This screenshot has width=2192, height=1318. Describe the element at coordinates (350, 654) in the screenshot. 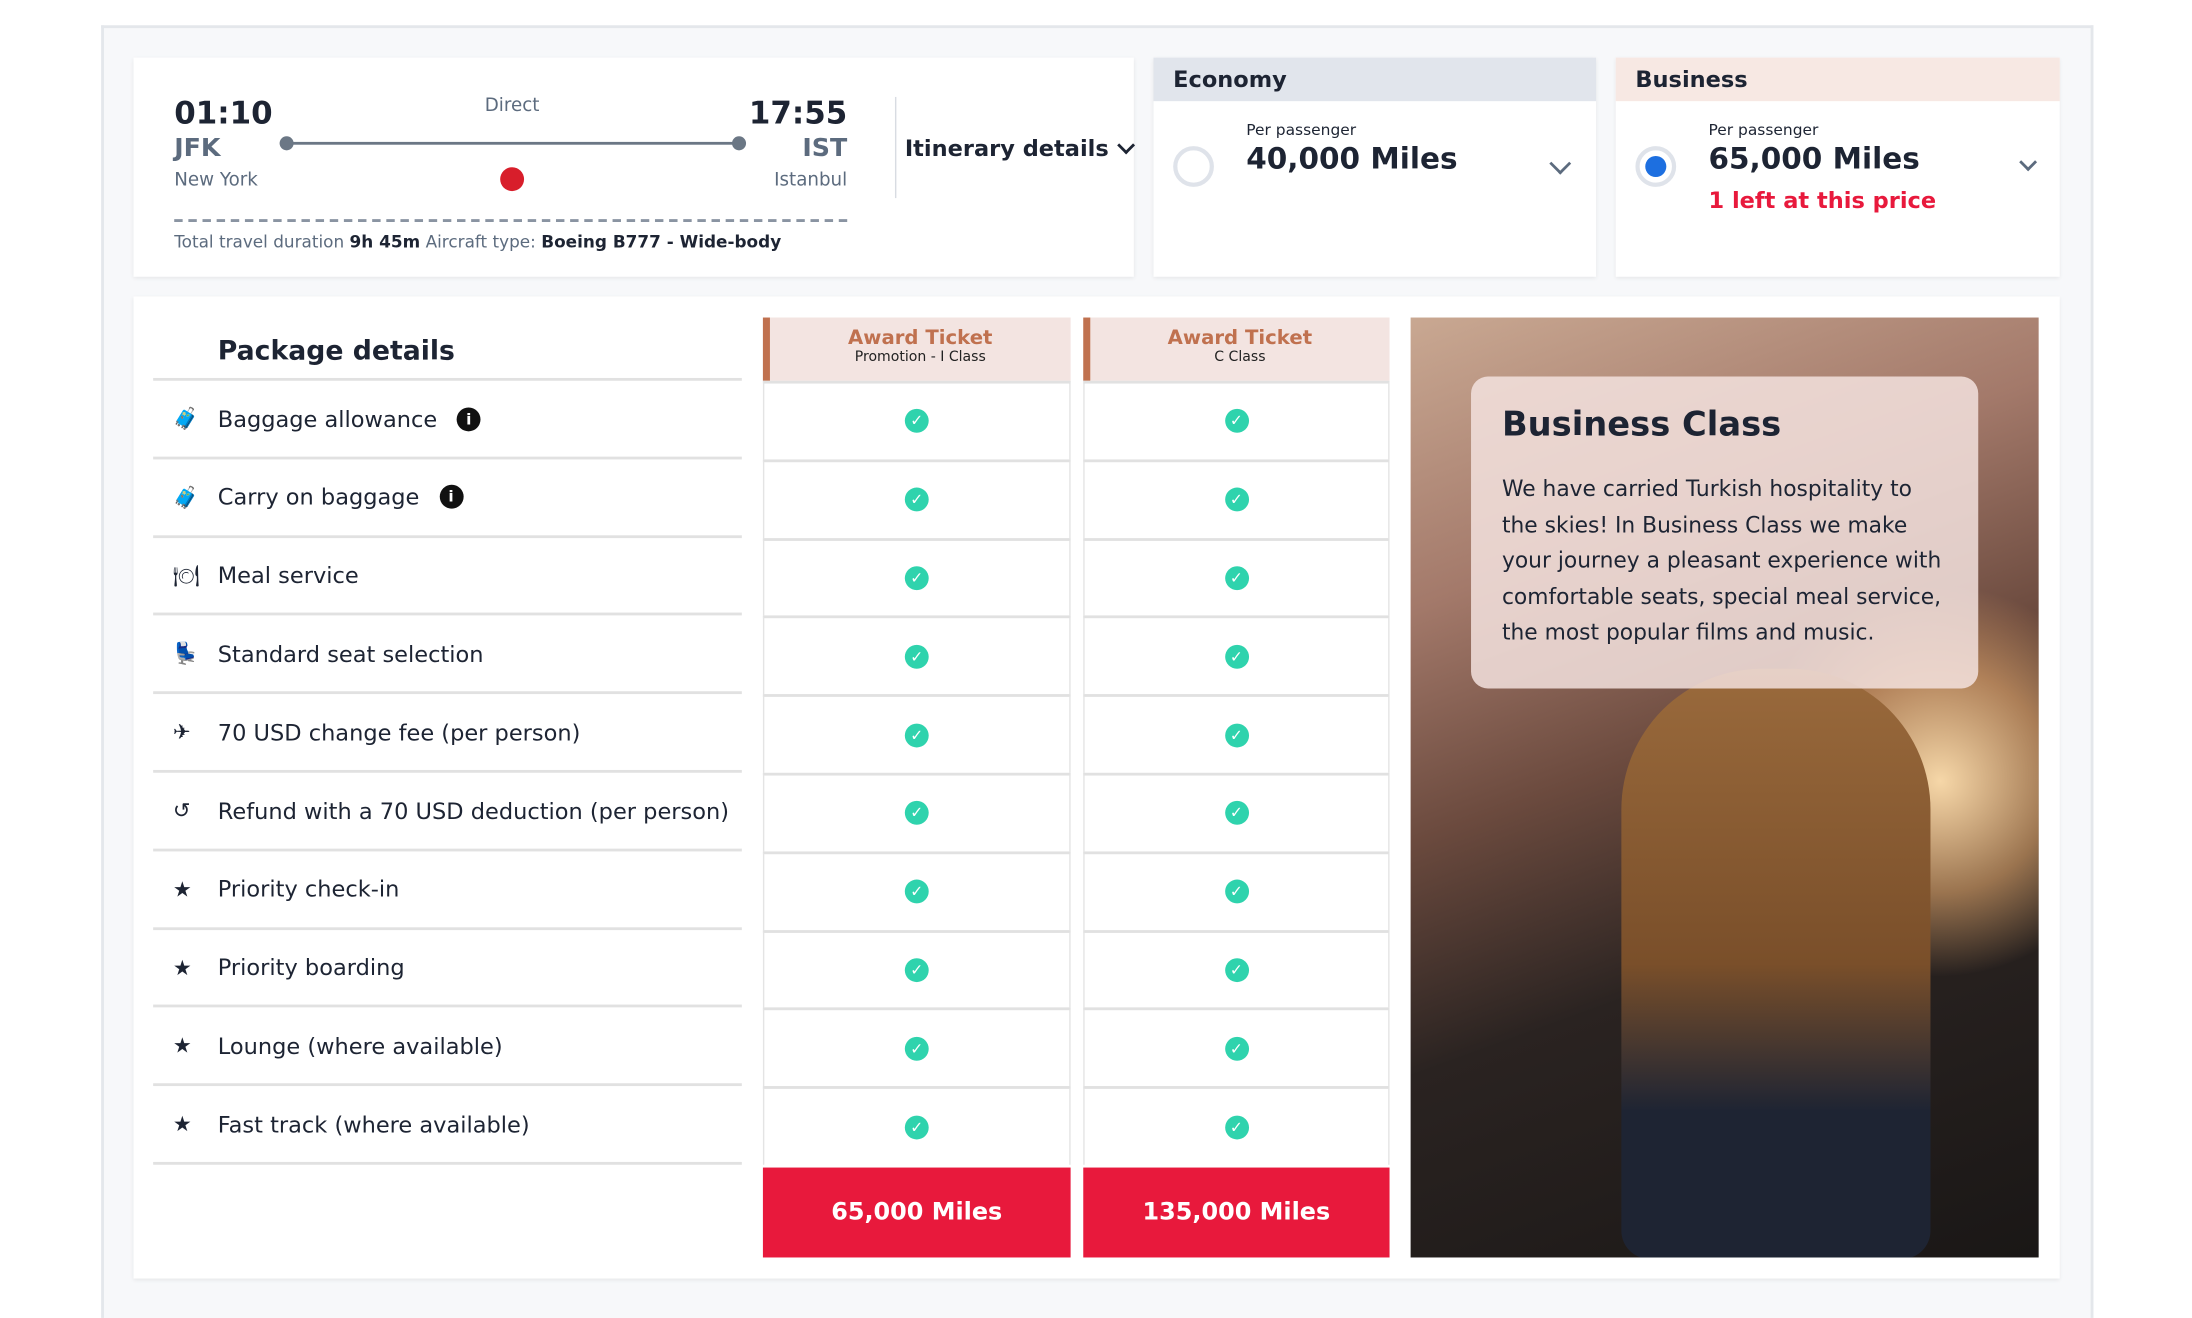

I see `feature-label: Standard seat selection` at that location.